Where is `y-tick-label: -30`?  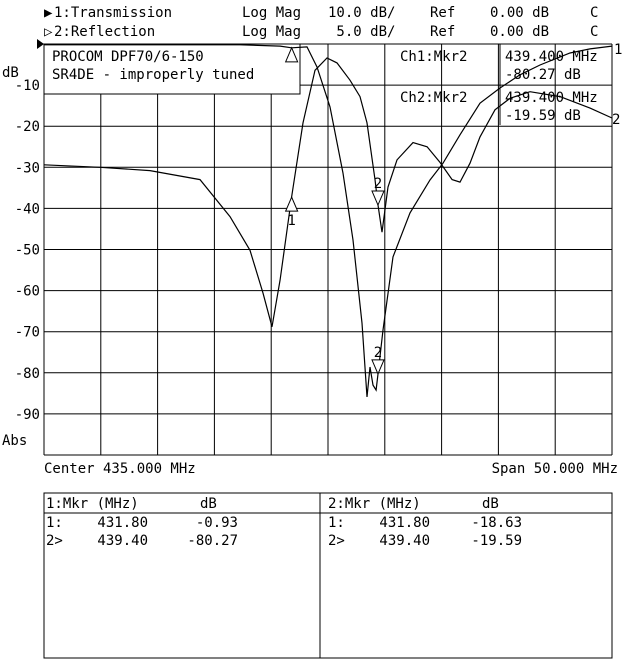
y-tick-label: -30 is located at coordinates (27, 168).